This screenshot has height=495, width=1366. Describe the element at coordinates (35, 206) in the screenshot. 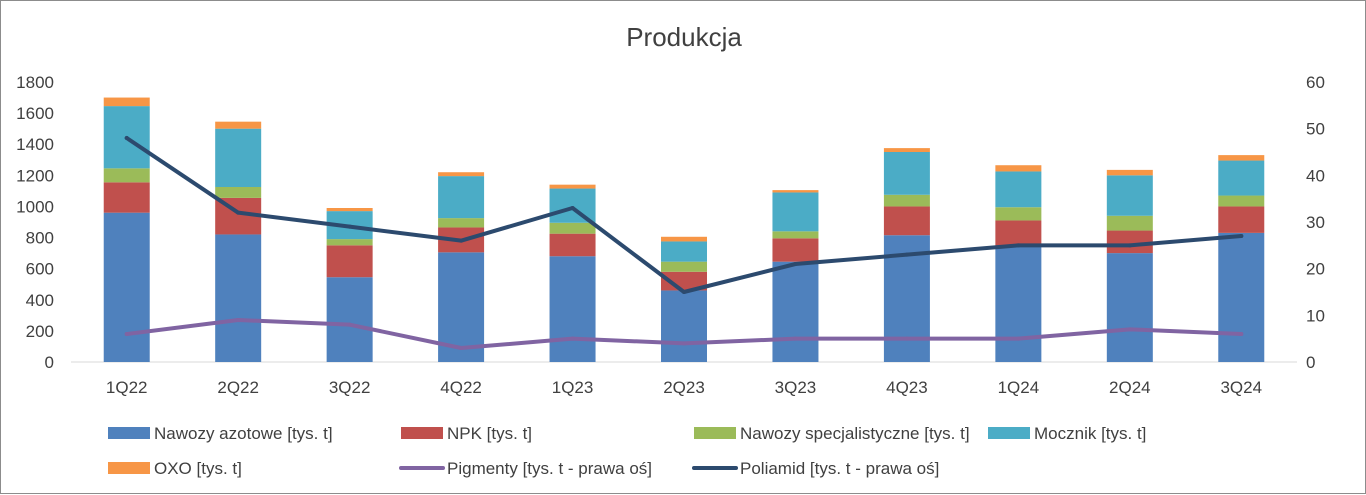

I see `left-tick-label: 1000` at that location.